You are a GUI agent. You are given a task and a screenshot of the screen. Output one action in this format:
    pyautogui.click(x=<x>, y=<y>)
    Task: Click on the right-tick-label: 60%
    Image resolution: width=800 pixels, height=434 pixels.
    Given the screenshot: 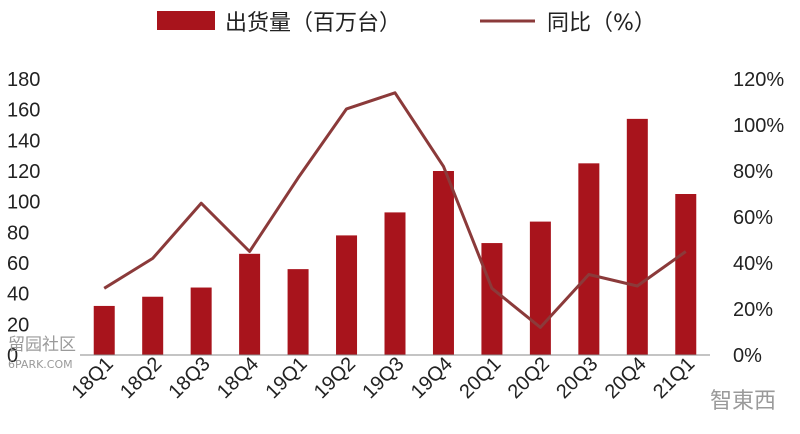 What is the action you would take?
    pyautogui.click(x=753, y=218)
    